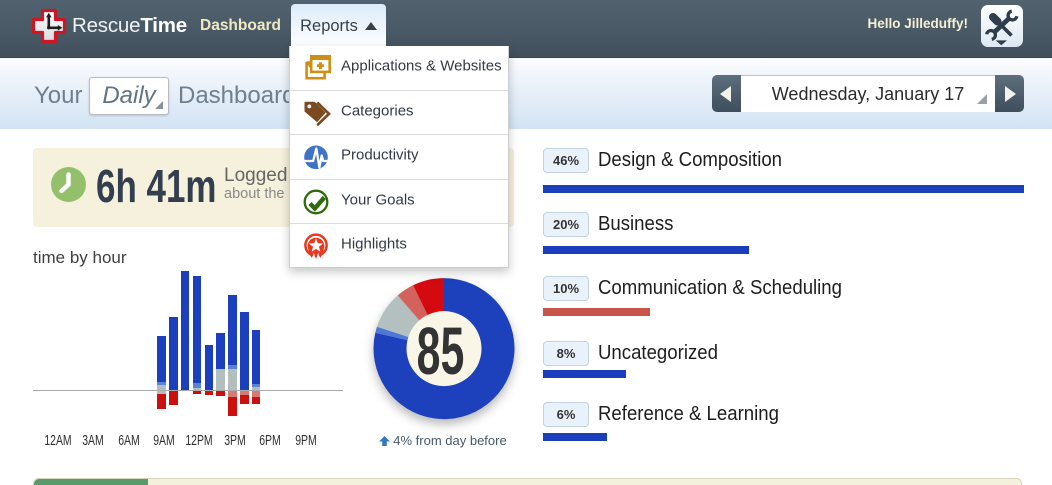 This screenshot has width=1052, height=485. What do you see at coordinates (441, 350) in the screenshot?
I see `svg-text: 85` at bounding box center [441, 350].